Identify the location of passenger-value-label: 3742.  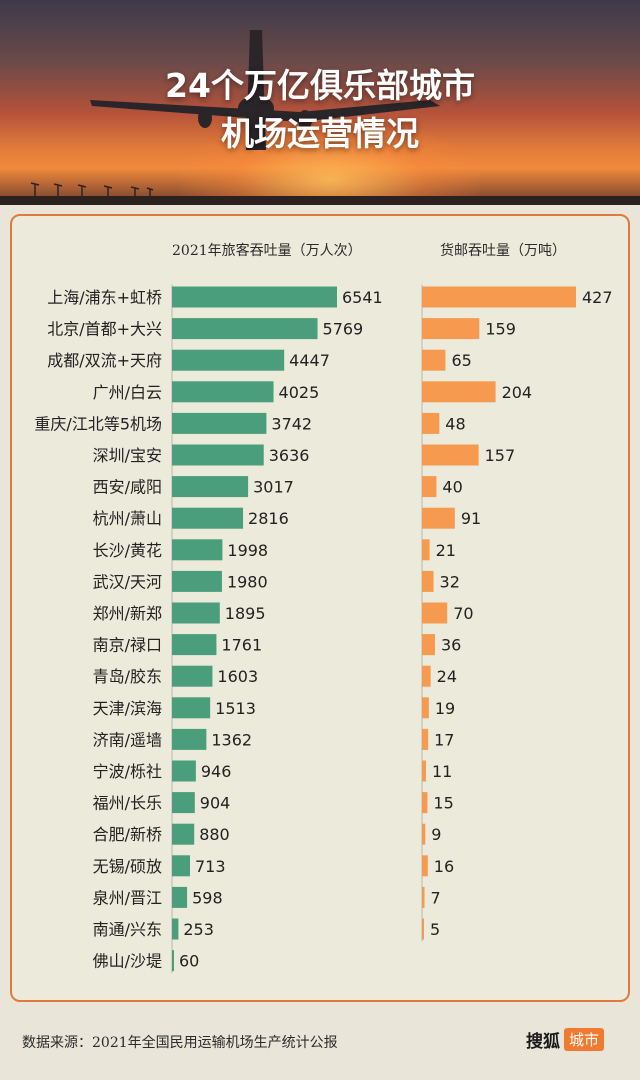
(291, 423).